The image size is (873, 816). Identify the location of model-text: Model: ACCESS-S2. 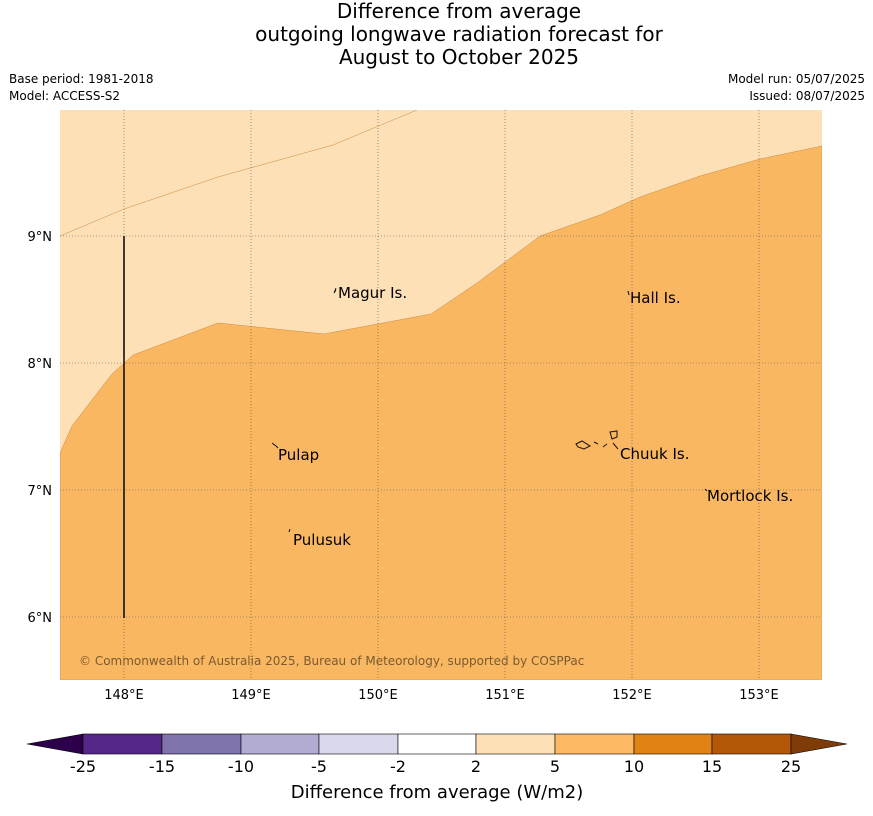
(65, 96).